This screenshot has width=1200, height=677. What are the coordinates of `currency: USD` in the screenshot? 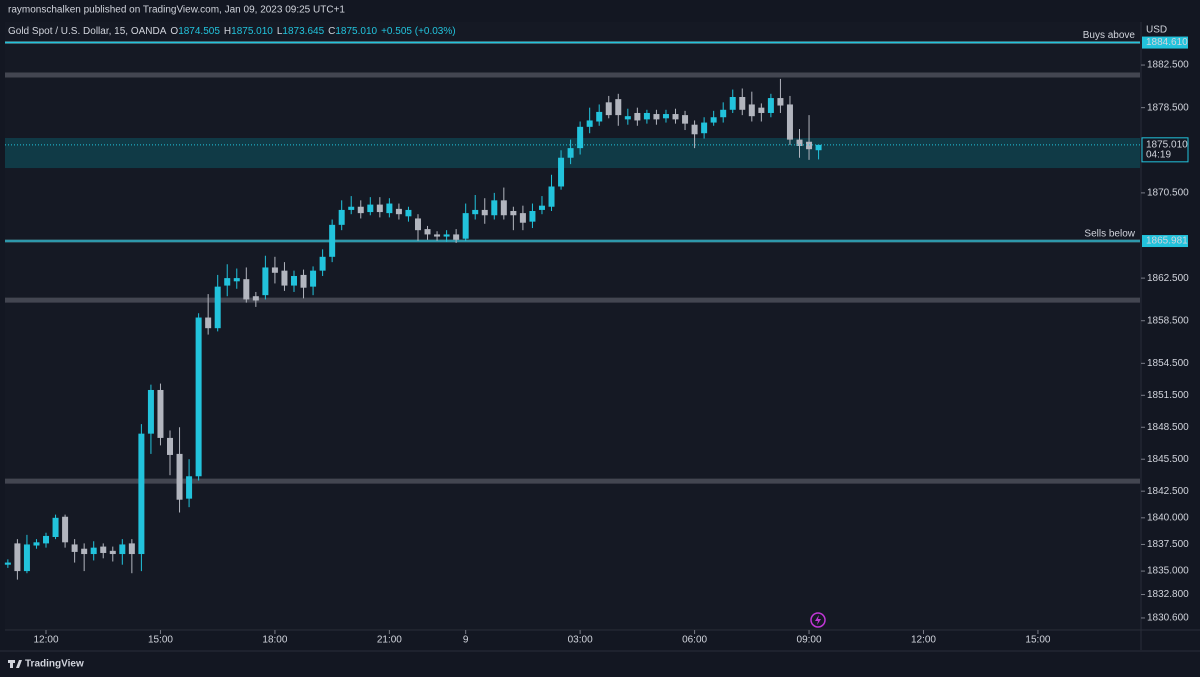 It's located at (1156, 30).